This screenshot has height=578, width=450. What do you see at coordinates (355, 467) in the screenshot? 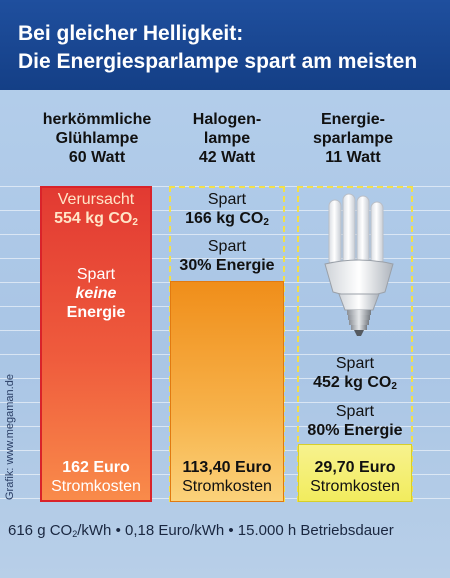
I see `value-label-energiesparlampe: 29,70 Euro` at bounding box center [355, 467].